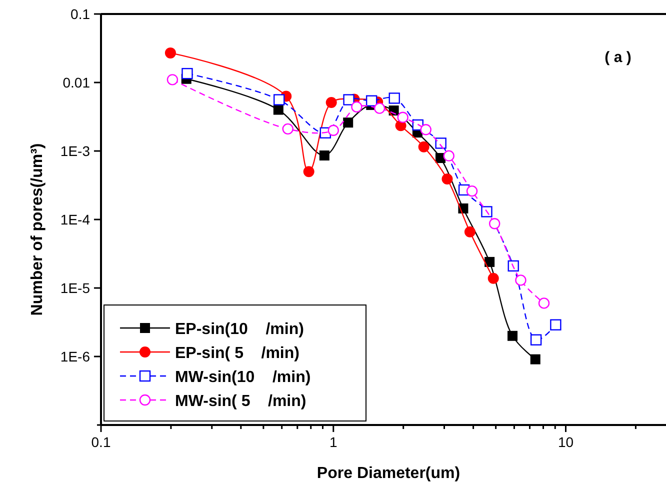 This screenshot has width=666, height=492. I want to click on y-tick-label: 1E-4, so click(75, 220).